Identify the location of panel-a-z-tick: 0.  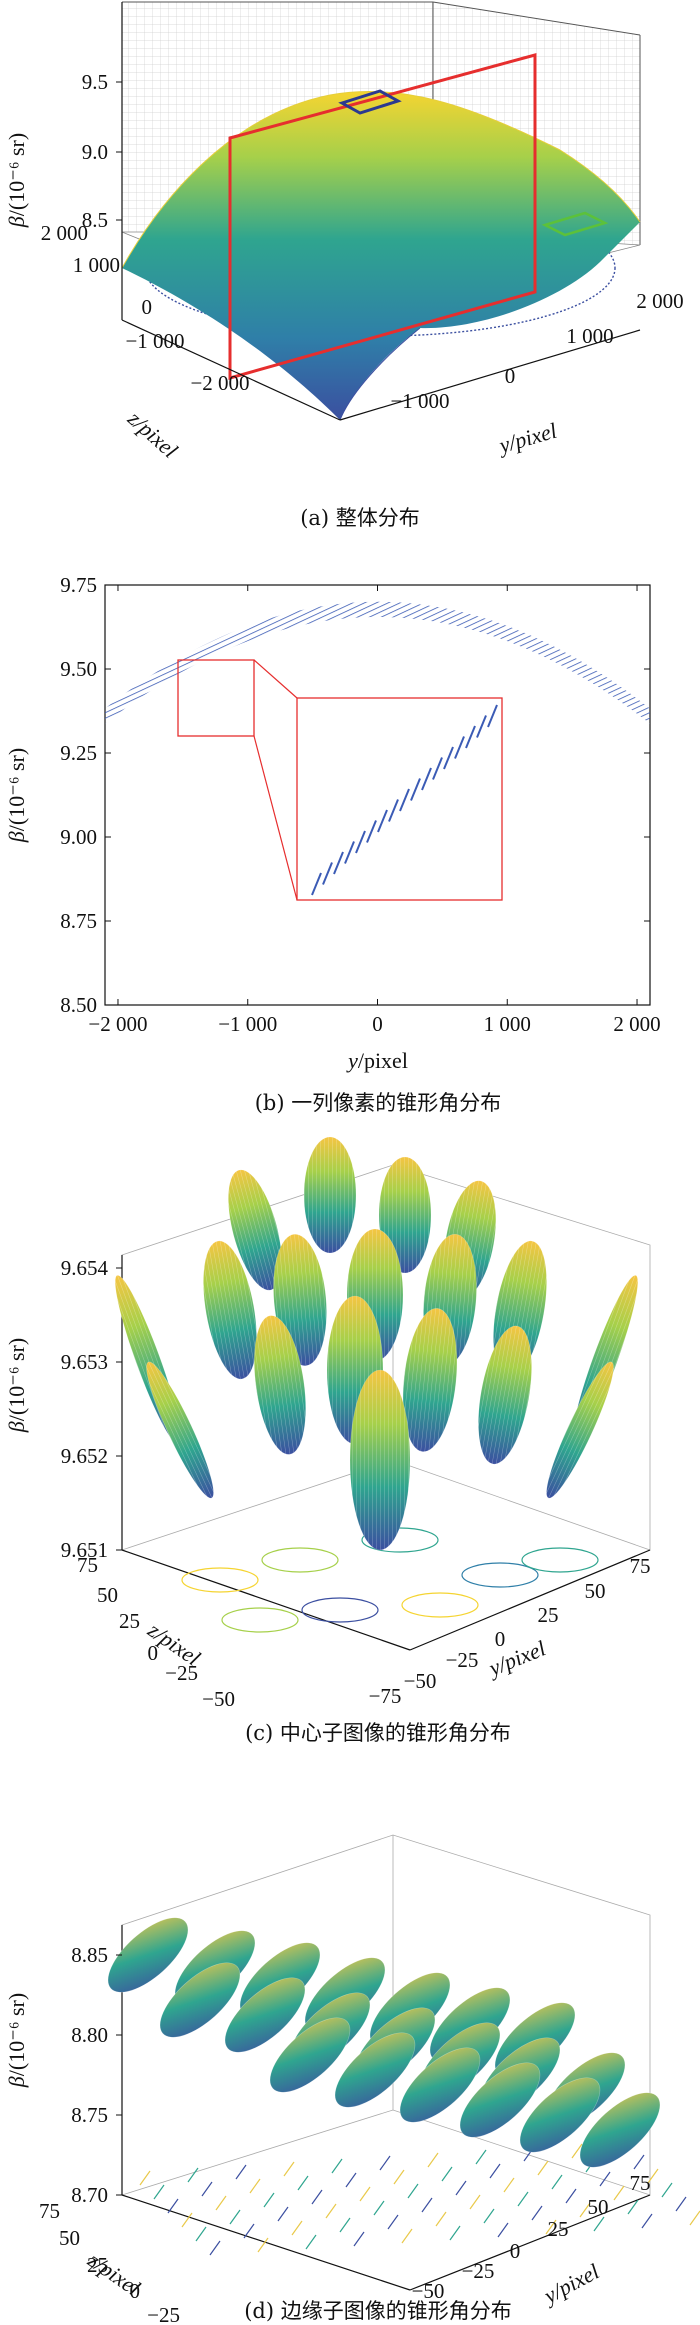
(147, 307).